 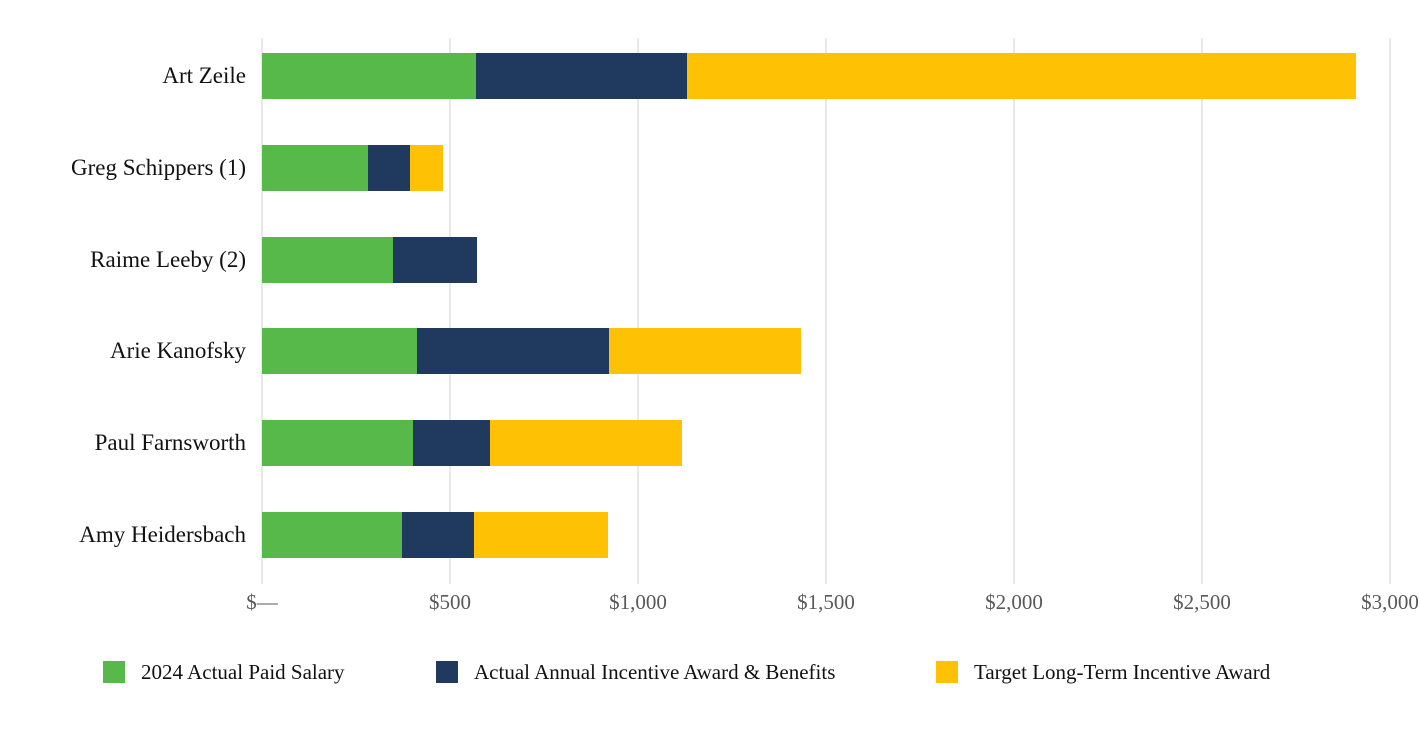 I want to click on legend-item: 2024 Actual Paid Salary, so click(x=224, y=672).